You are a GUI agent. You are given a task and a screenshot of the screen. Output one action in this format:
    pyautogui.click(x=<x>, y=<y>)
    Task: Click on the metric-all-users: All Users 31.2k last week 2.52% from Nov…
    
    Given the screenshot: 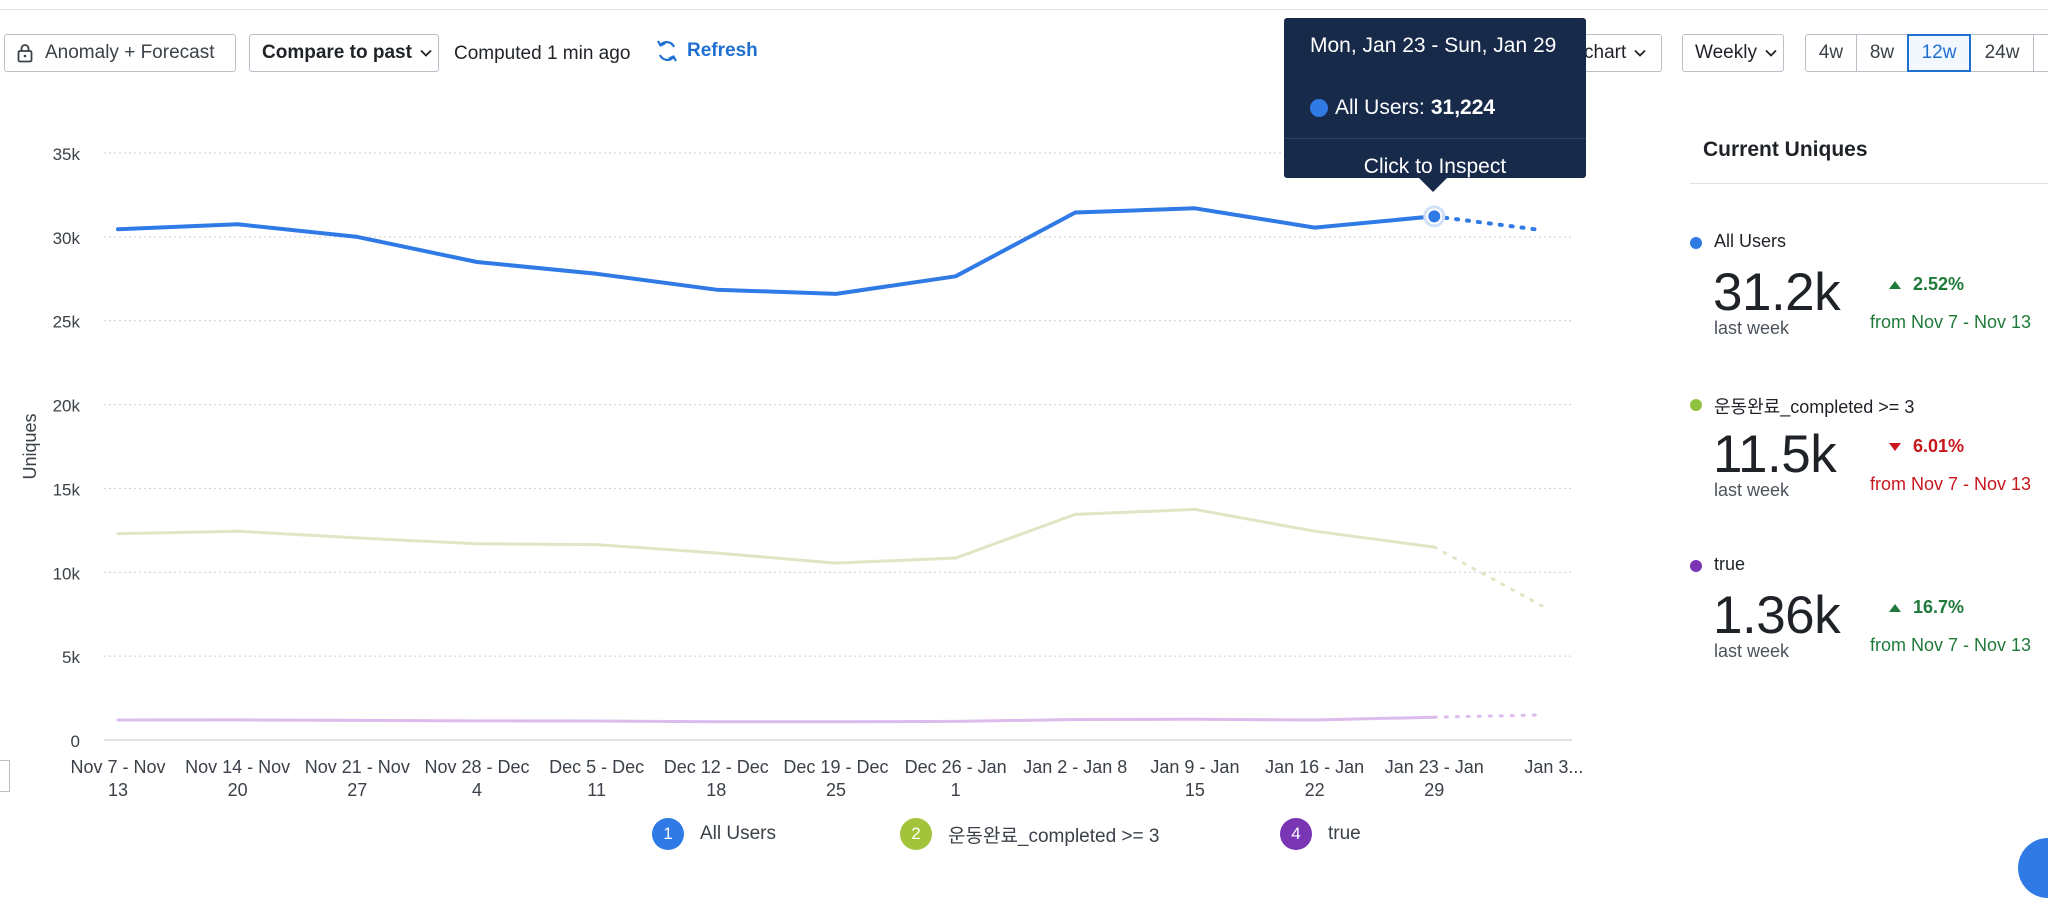 What is the action you would take?
    pyautogui.click(x=1869, y=303)
    